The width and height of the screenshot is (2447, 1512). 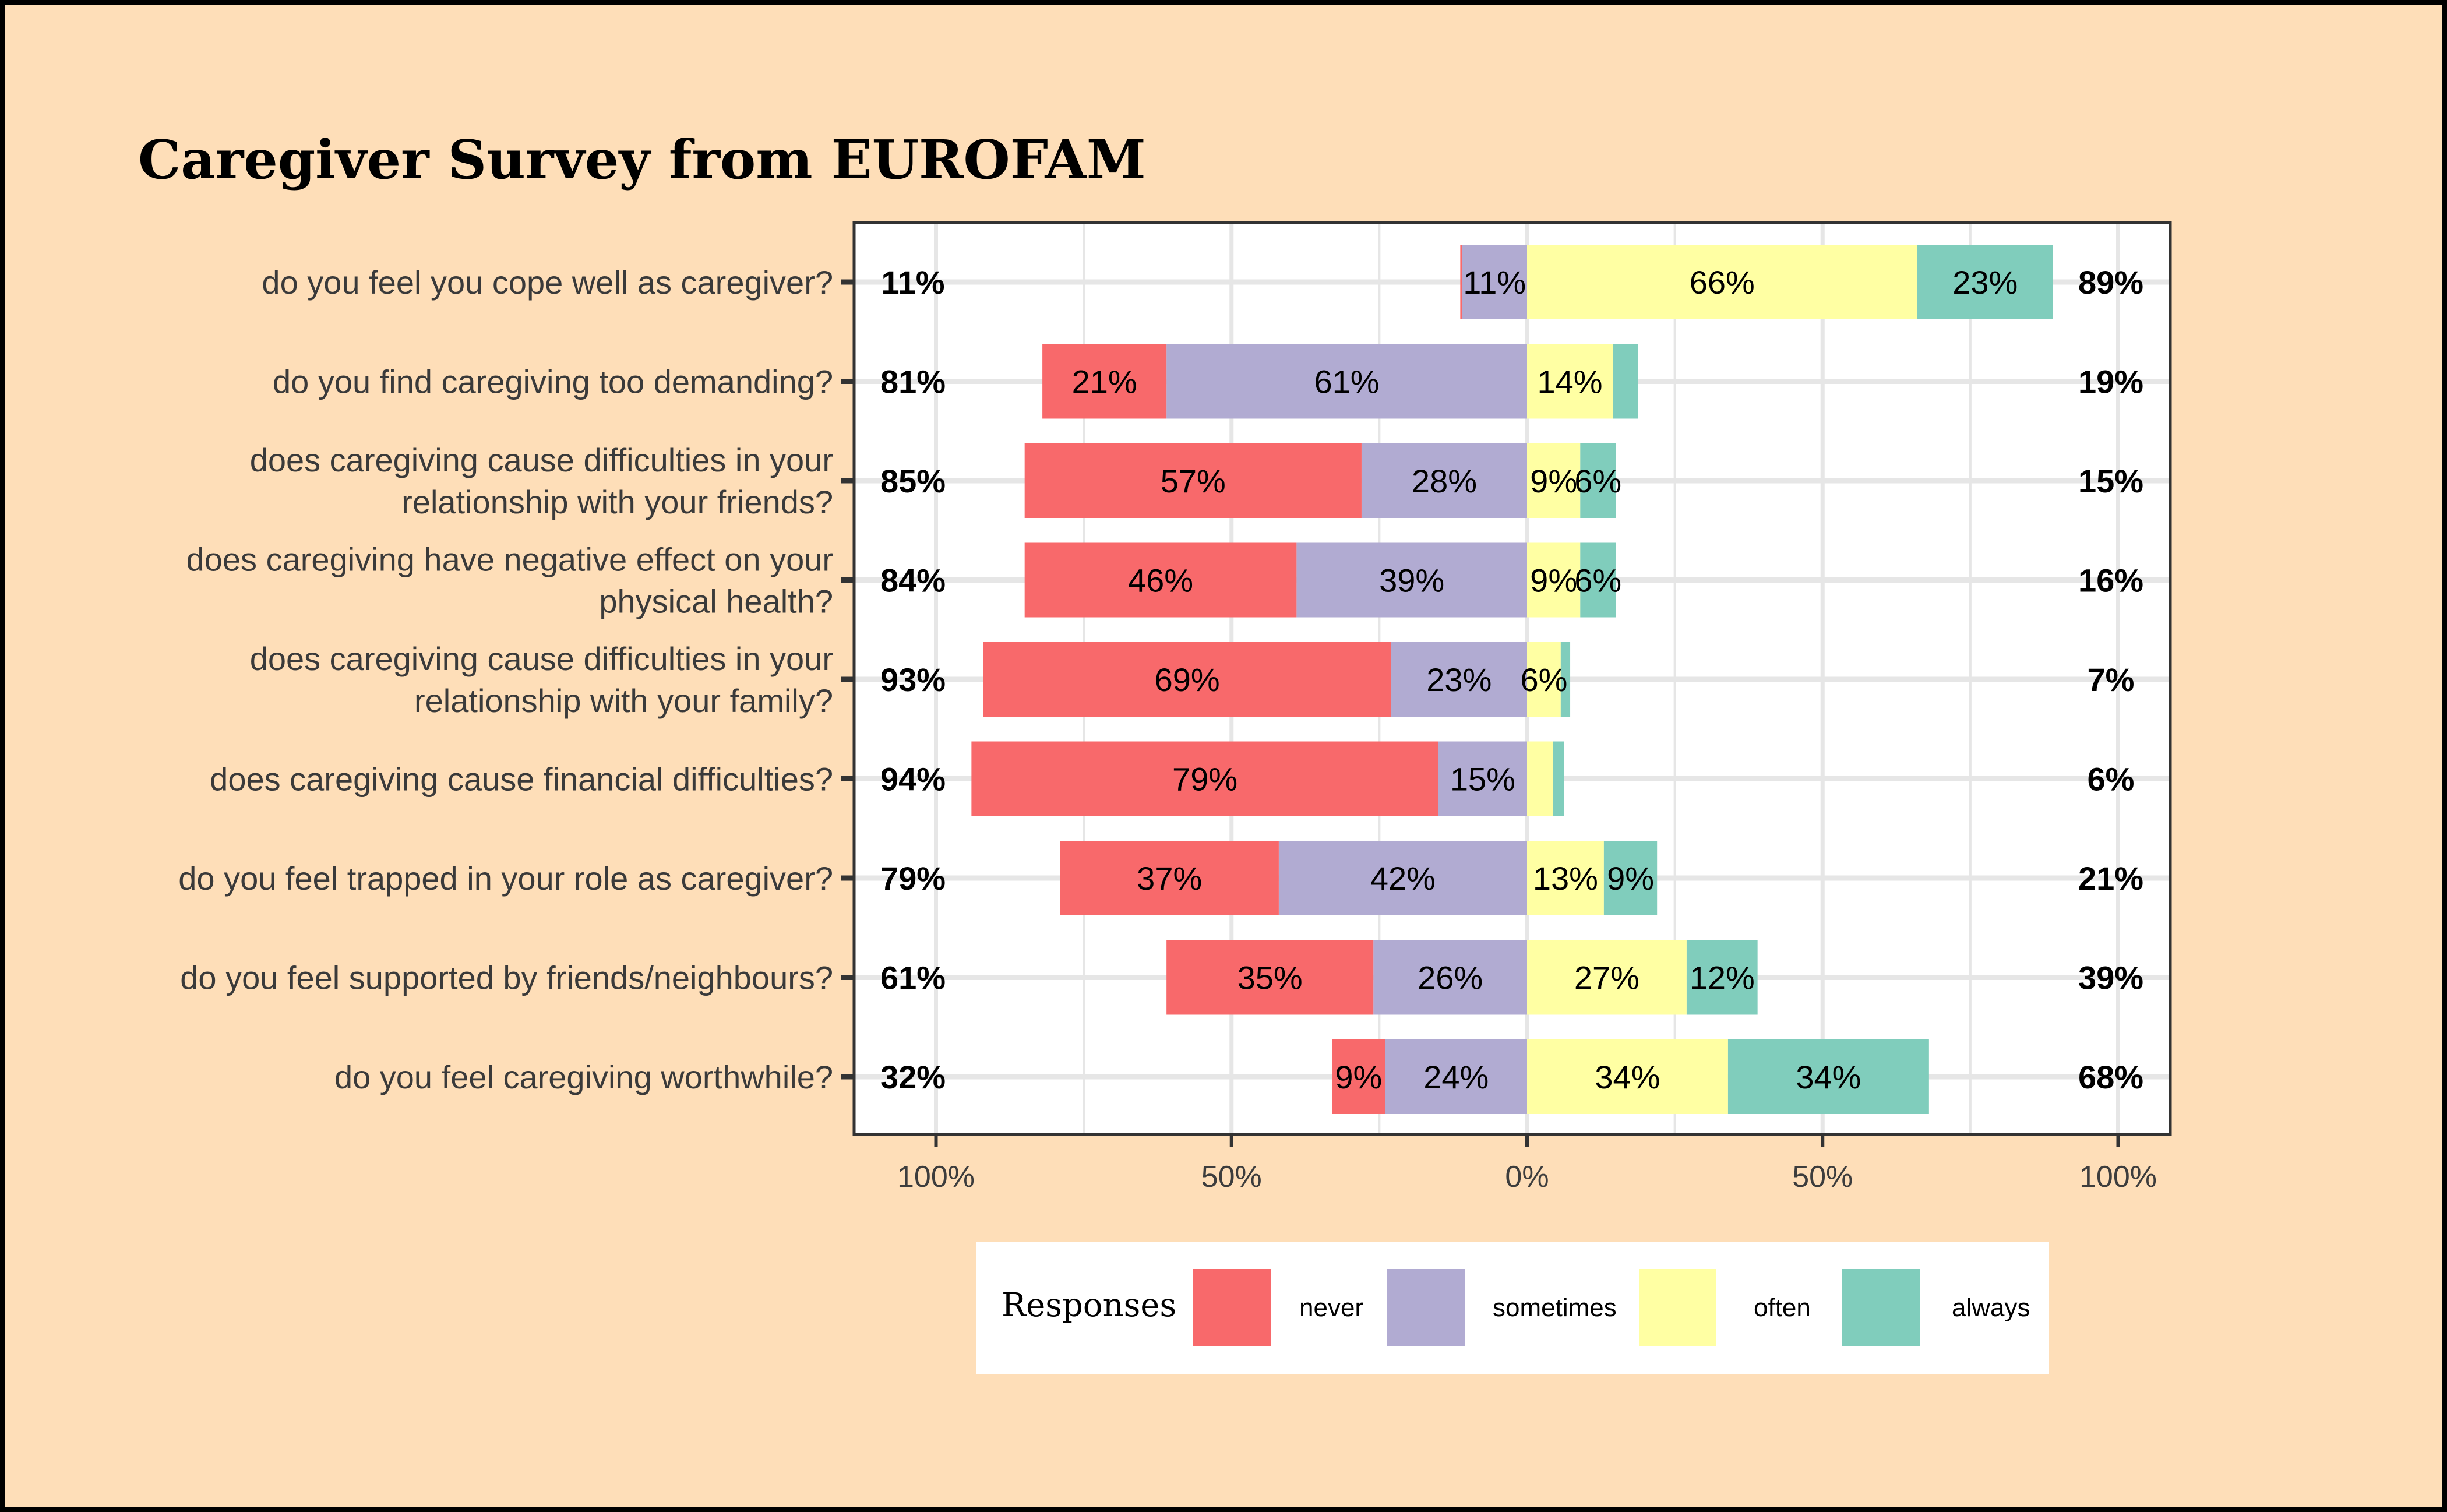 What do you see at coordinates (716, 601) in the screenshot?
I see `y-tick-label-line: physical health?` at bounding box center [716, 601].